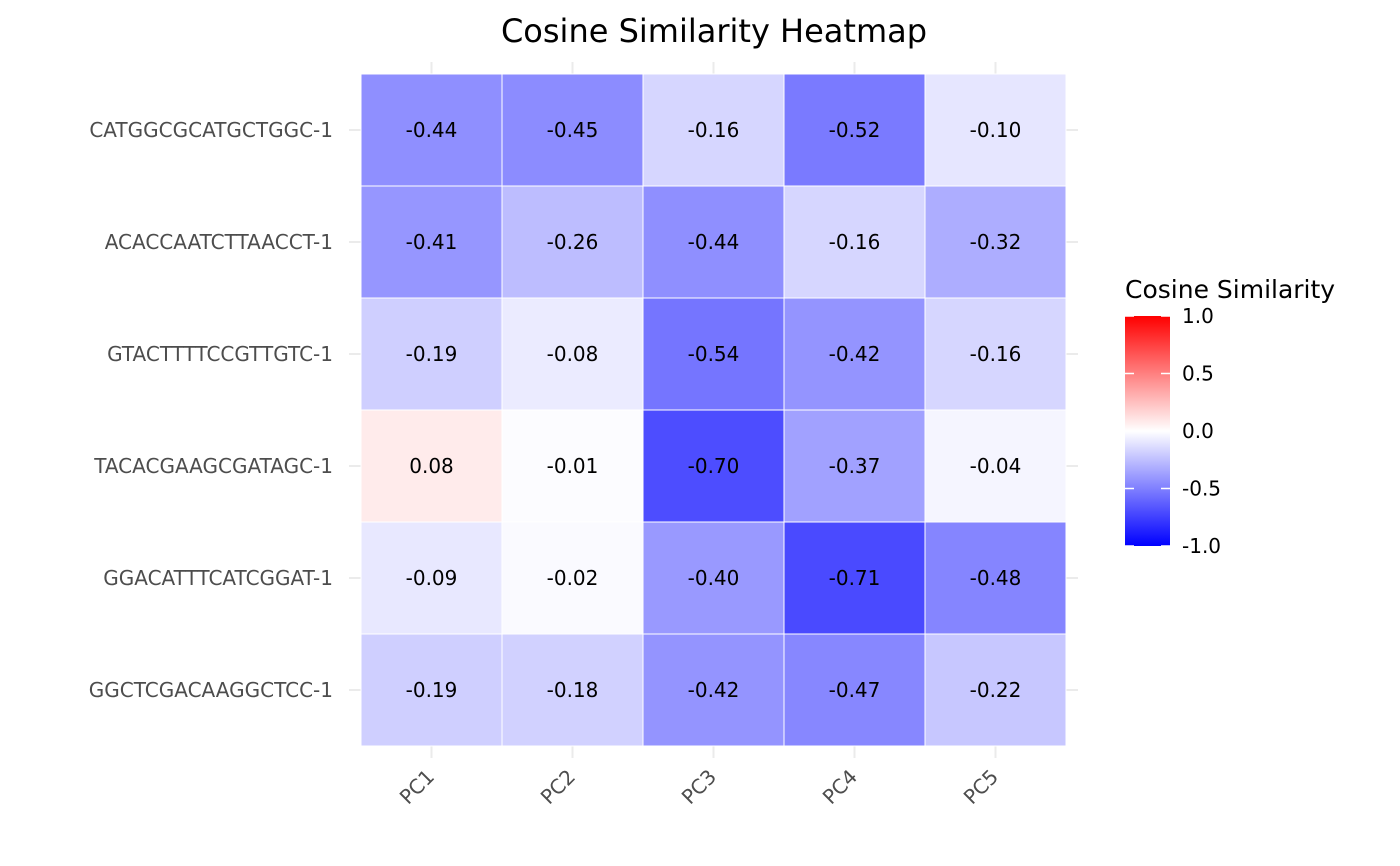  I want to click on legend-tick-label: 0.5, so click(1198, 374).